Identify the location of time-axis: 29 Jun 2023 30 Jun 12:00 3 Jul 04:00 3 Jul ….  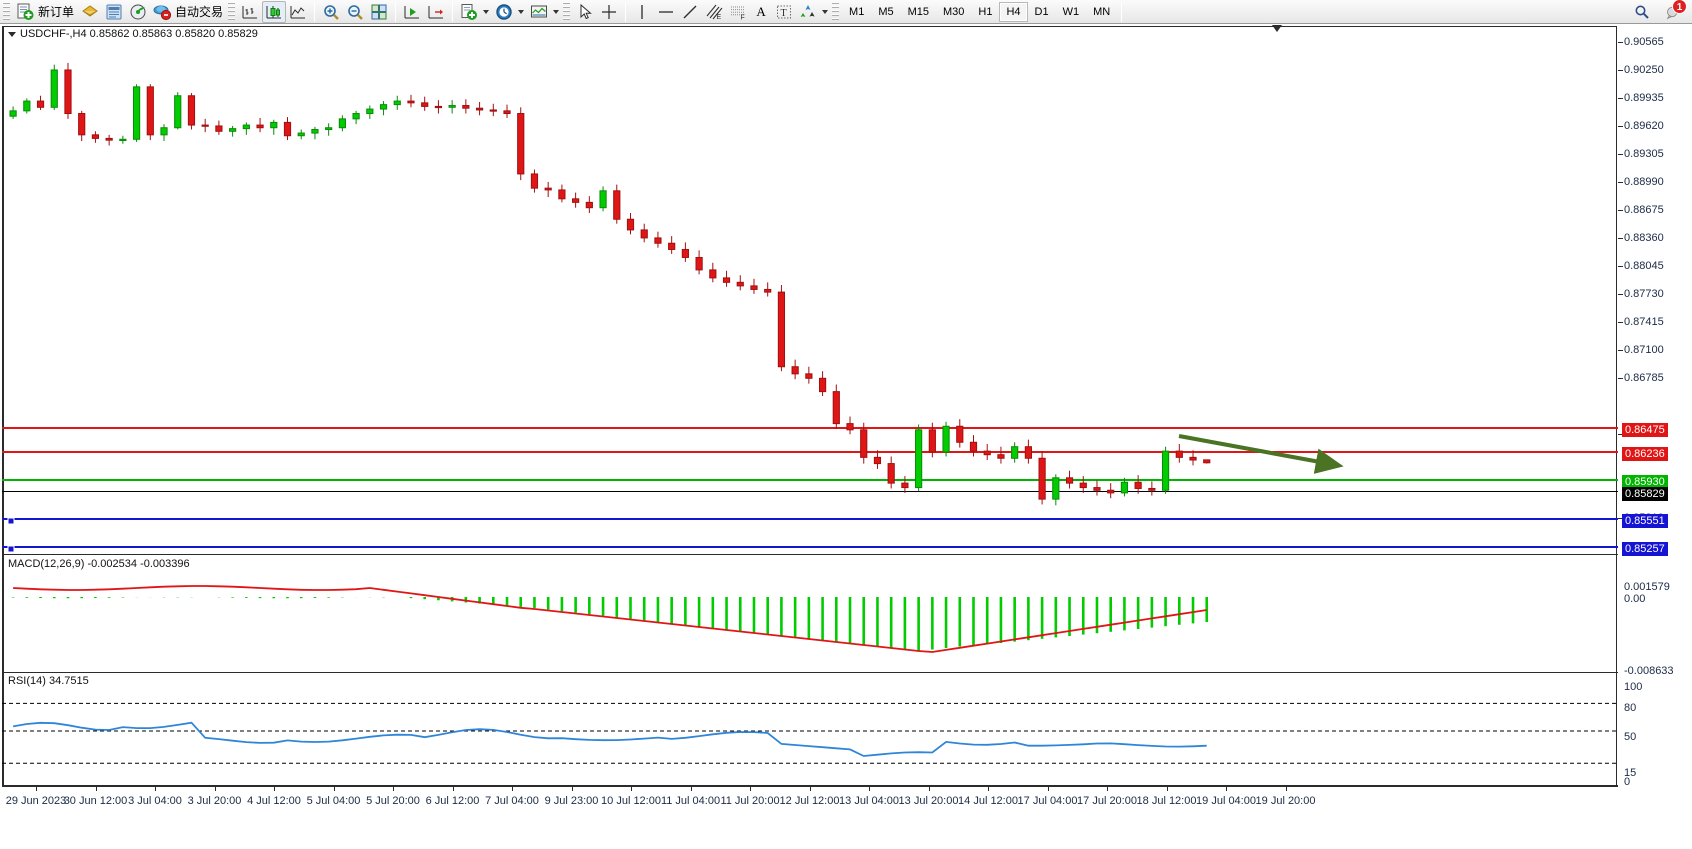
(810, 800).